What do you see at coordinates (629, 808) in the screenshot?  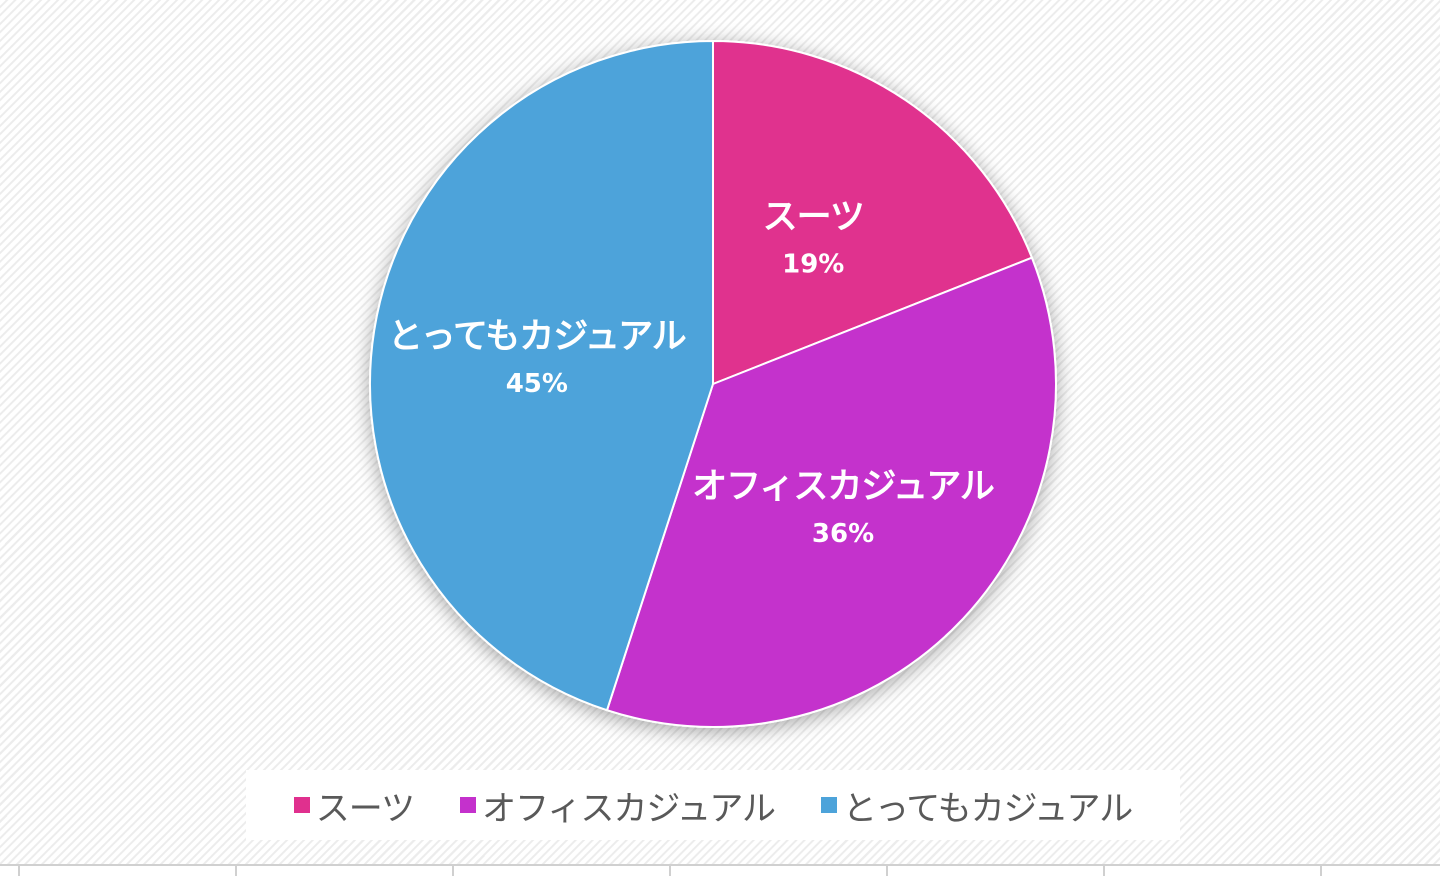 I see `legend-label-1: オフィスカジュアル` at bounding box center [629, 808].